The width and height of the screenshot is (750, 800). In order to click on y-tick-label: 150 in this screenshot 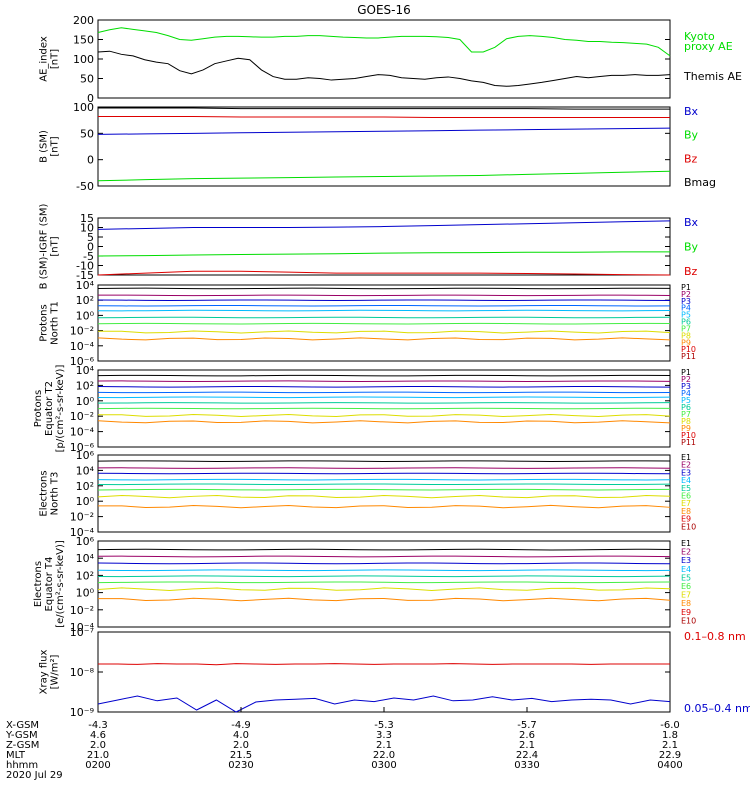, I will do `click(83, 40)`.